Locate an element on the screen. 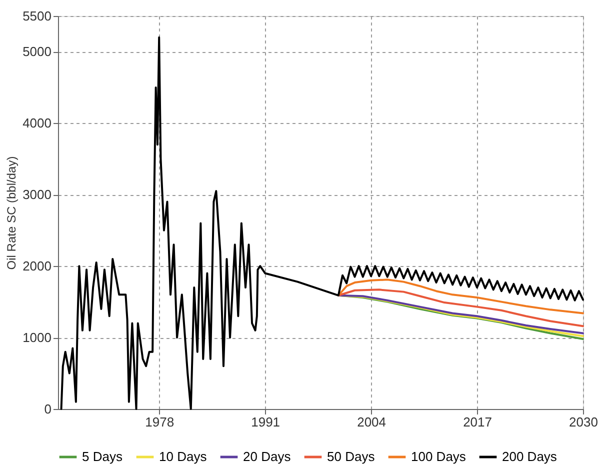 The width and height of the screenshot is (616, 469). y-tick-label: 2000 is located at coordinates (37, 266).